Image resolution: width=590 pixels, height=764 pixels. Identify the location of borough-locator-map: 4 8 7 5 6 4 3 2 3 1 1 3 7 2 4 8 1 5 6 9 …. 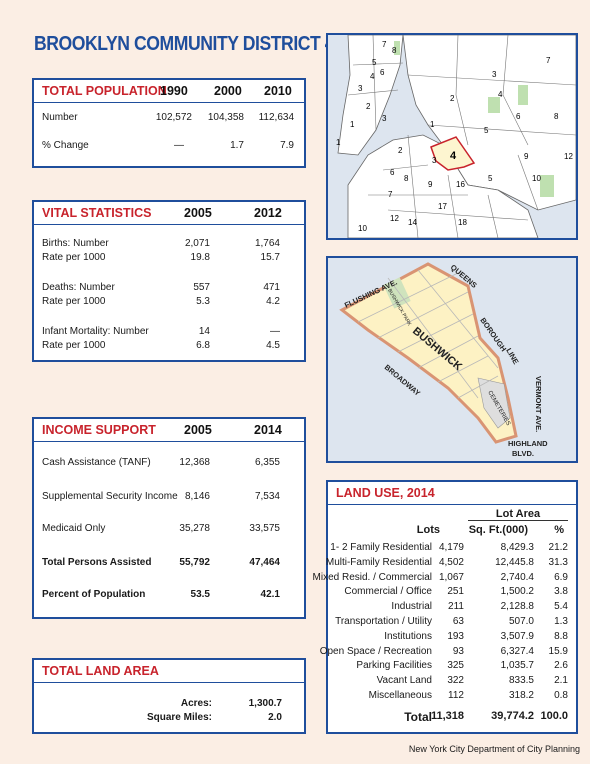
(452, 136).